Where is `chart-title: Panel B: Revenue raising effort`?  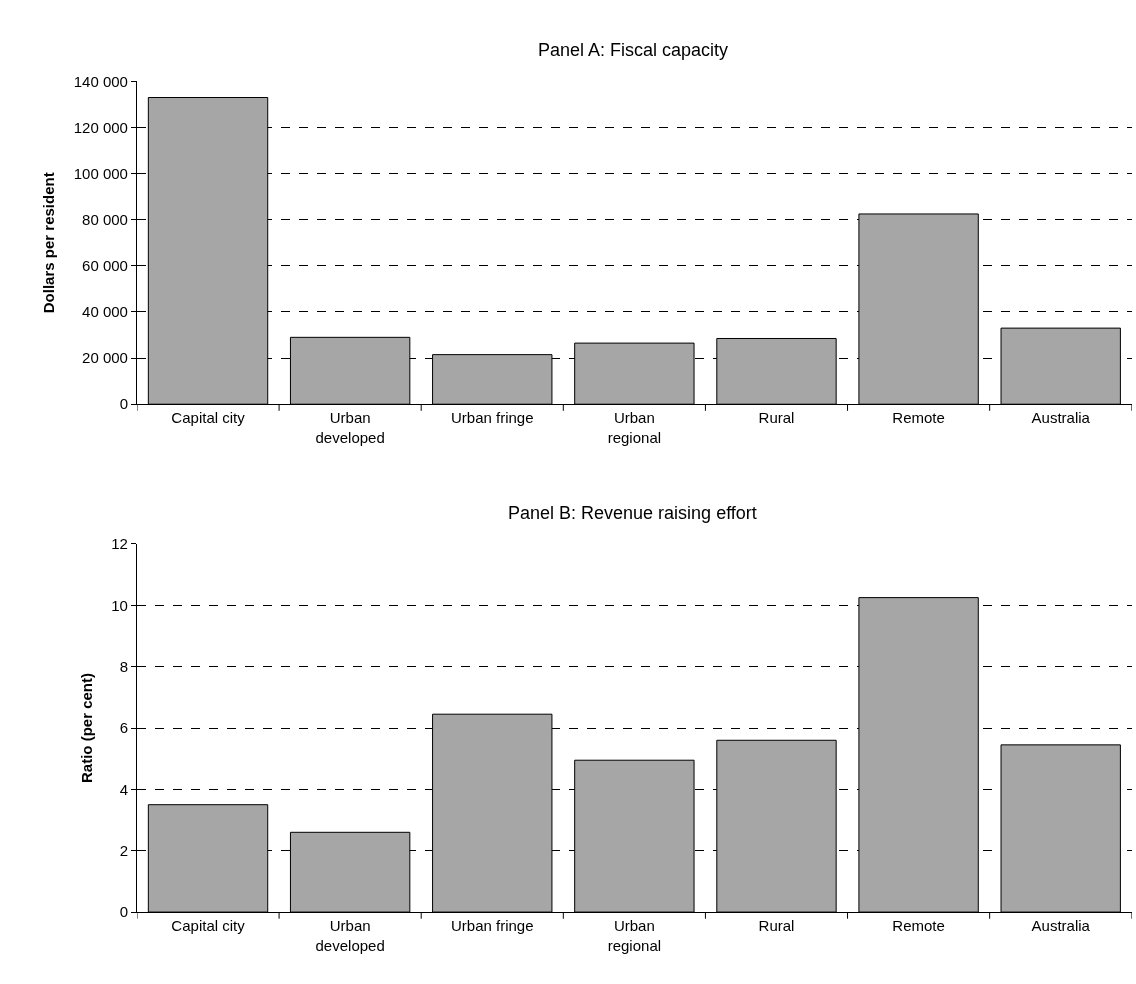 chart-title: Panel B: Revenue raising effort is located at coordinates (632, 513).